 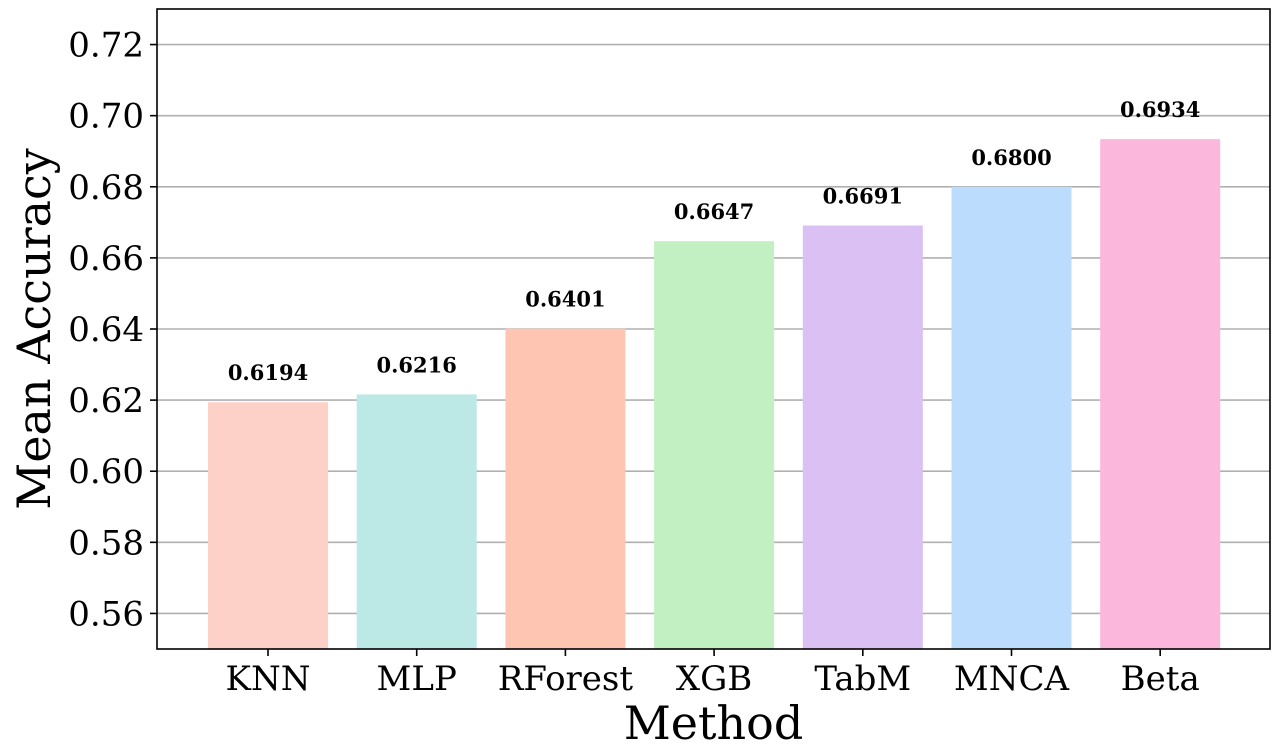 What do you see at coordinates (106, 46) in the screenshot?
I see `y-tick-label: 0.72` at bounding box center [106, 46].